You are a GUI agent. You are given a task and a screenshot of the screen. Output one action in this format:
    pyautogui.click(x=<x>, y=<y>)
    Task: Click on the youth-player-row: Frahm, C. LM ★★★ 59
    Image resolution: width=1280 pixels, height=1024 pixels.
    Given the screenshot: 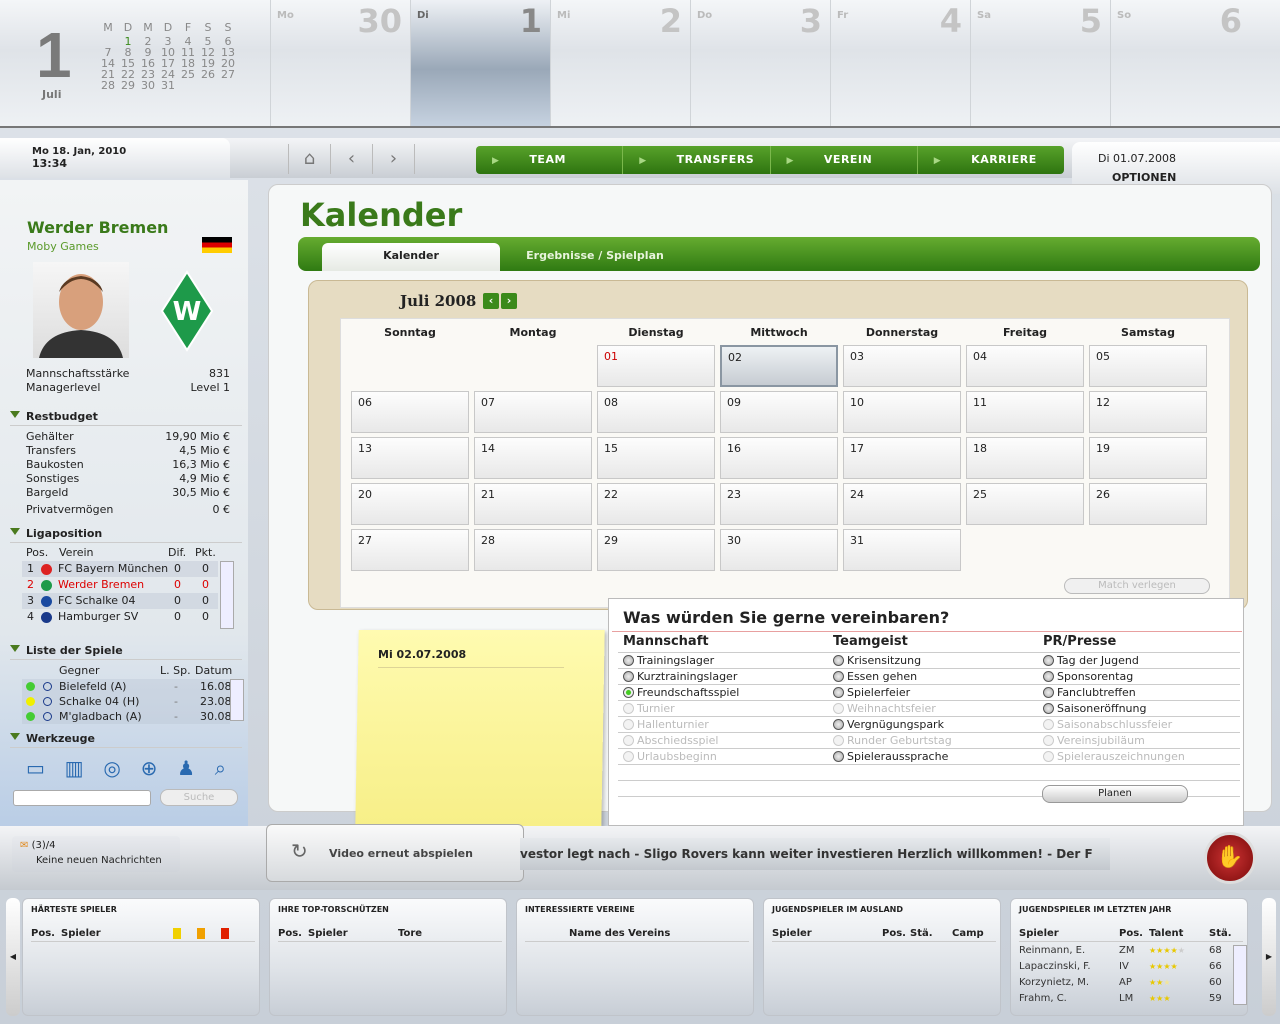 What is the action you would take?
    pyautogui.click(x=1124, y=999)
    